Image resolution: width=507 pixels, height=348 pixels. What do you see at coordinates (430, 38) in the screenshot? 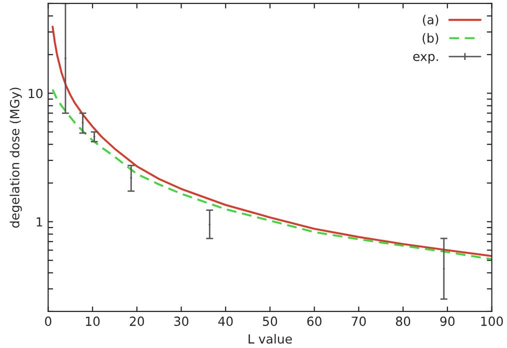
I see `legend-label: (b)` at bounding box center [430, 38].